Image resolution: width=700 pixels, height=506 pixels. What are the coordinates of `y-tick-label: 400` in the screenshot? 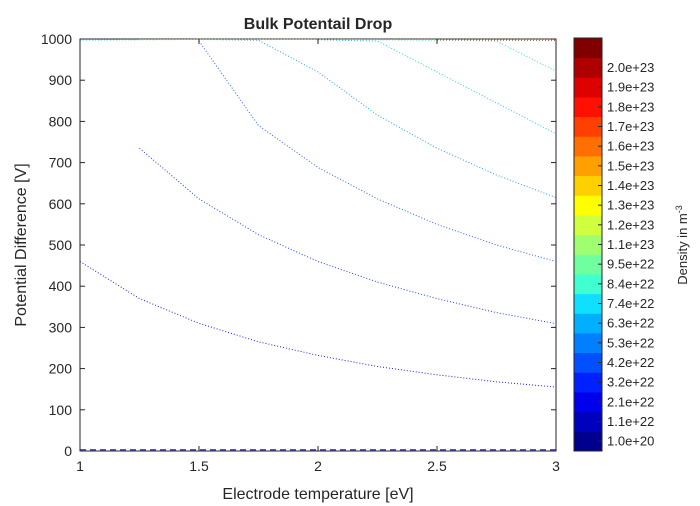 It's located at (61, 286).